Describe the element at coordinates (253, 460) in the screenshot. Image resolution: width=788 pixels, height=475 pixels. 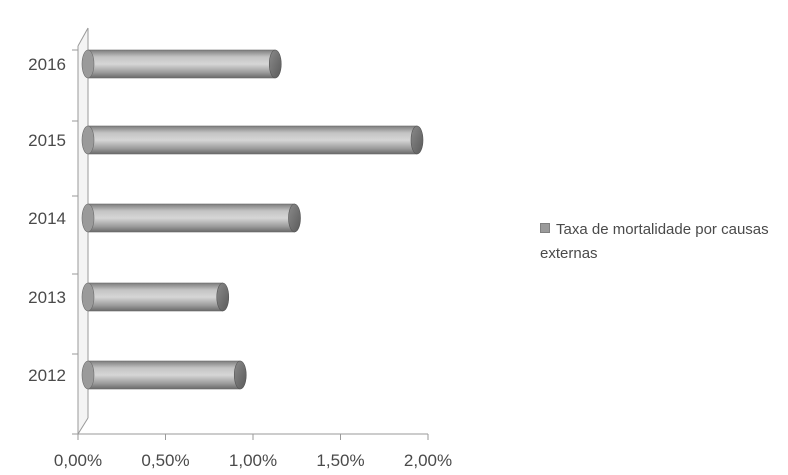
I see `x-tick-label: 1,00%` at that location.